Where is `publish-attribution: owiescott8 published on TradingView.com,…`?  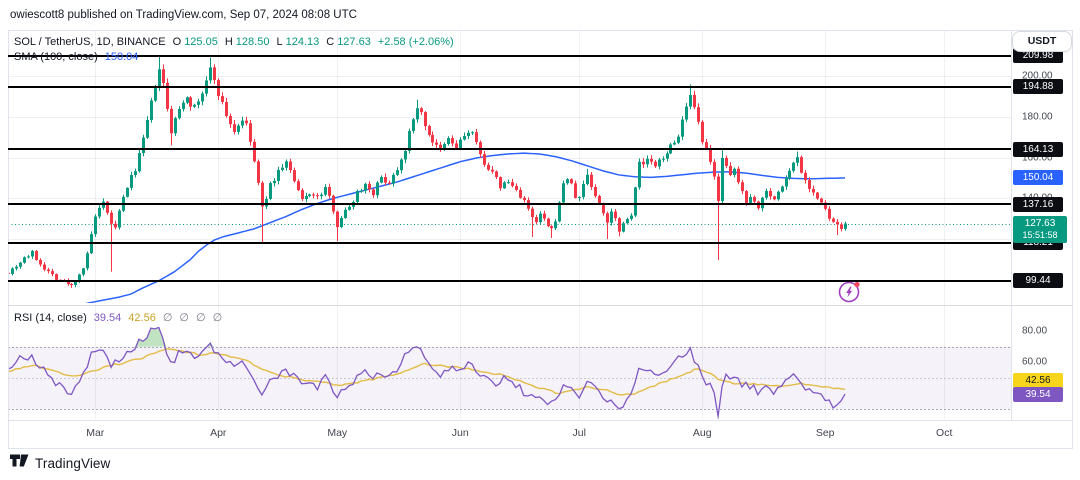 publish-attribution: owiescott8 published on TradingView.com,… is located at coordinates (183, 15).